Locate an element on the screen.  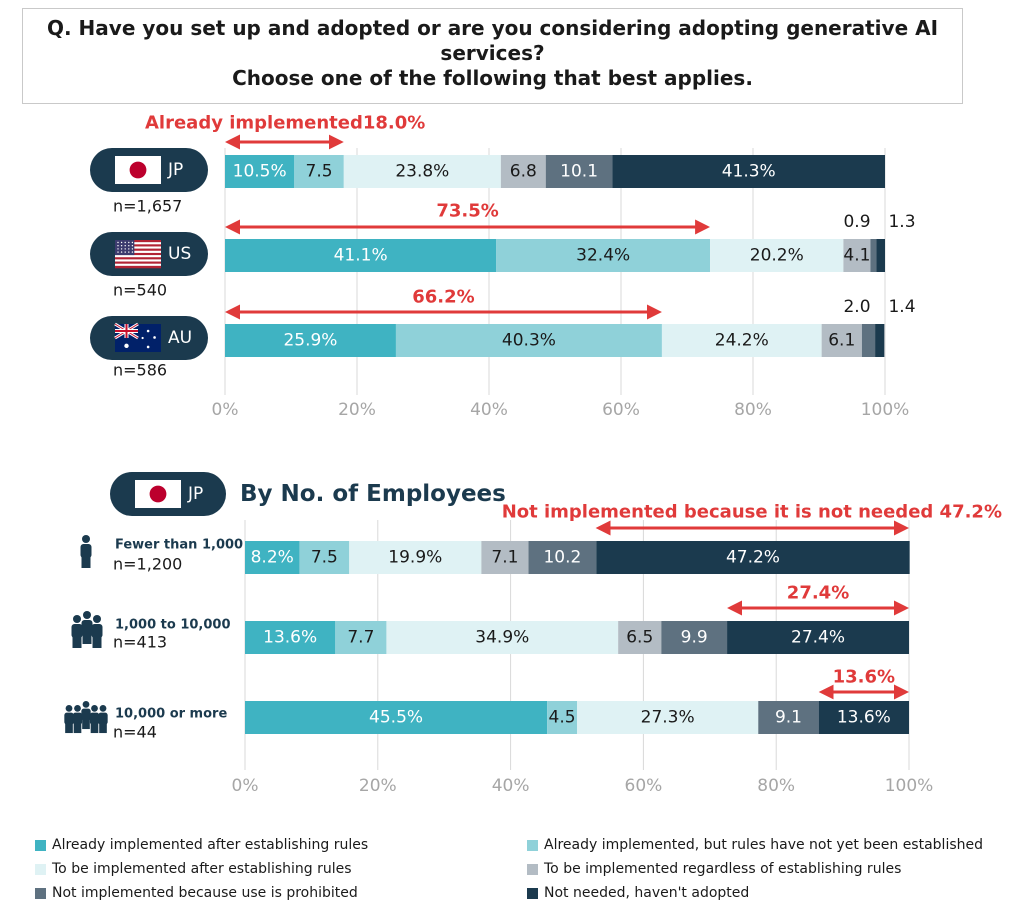
x-tick-label: 20% is located at coordinates (378, 786).